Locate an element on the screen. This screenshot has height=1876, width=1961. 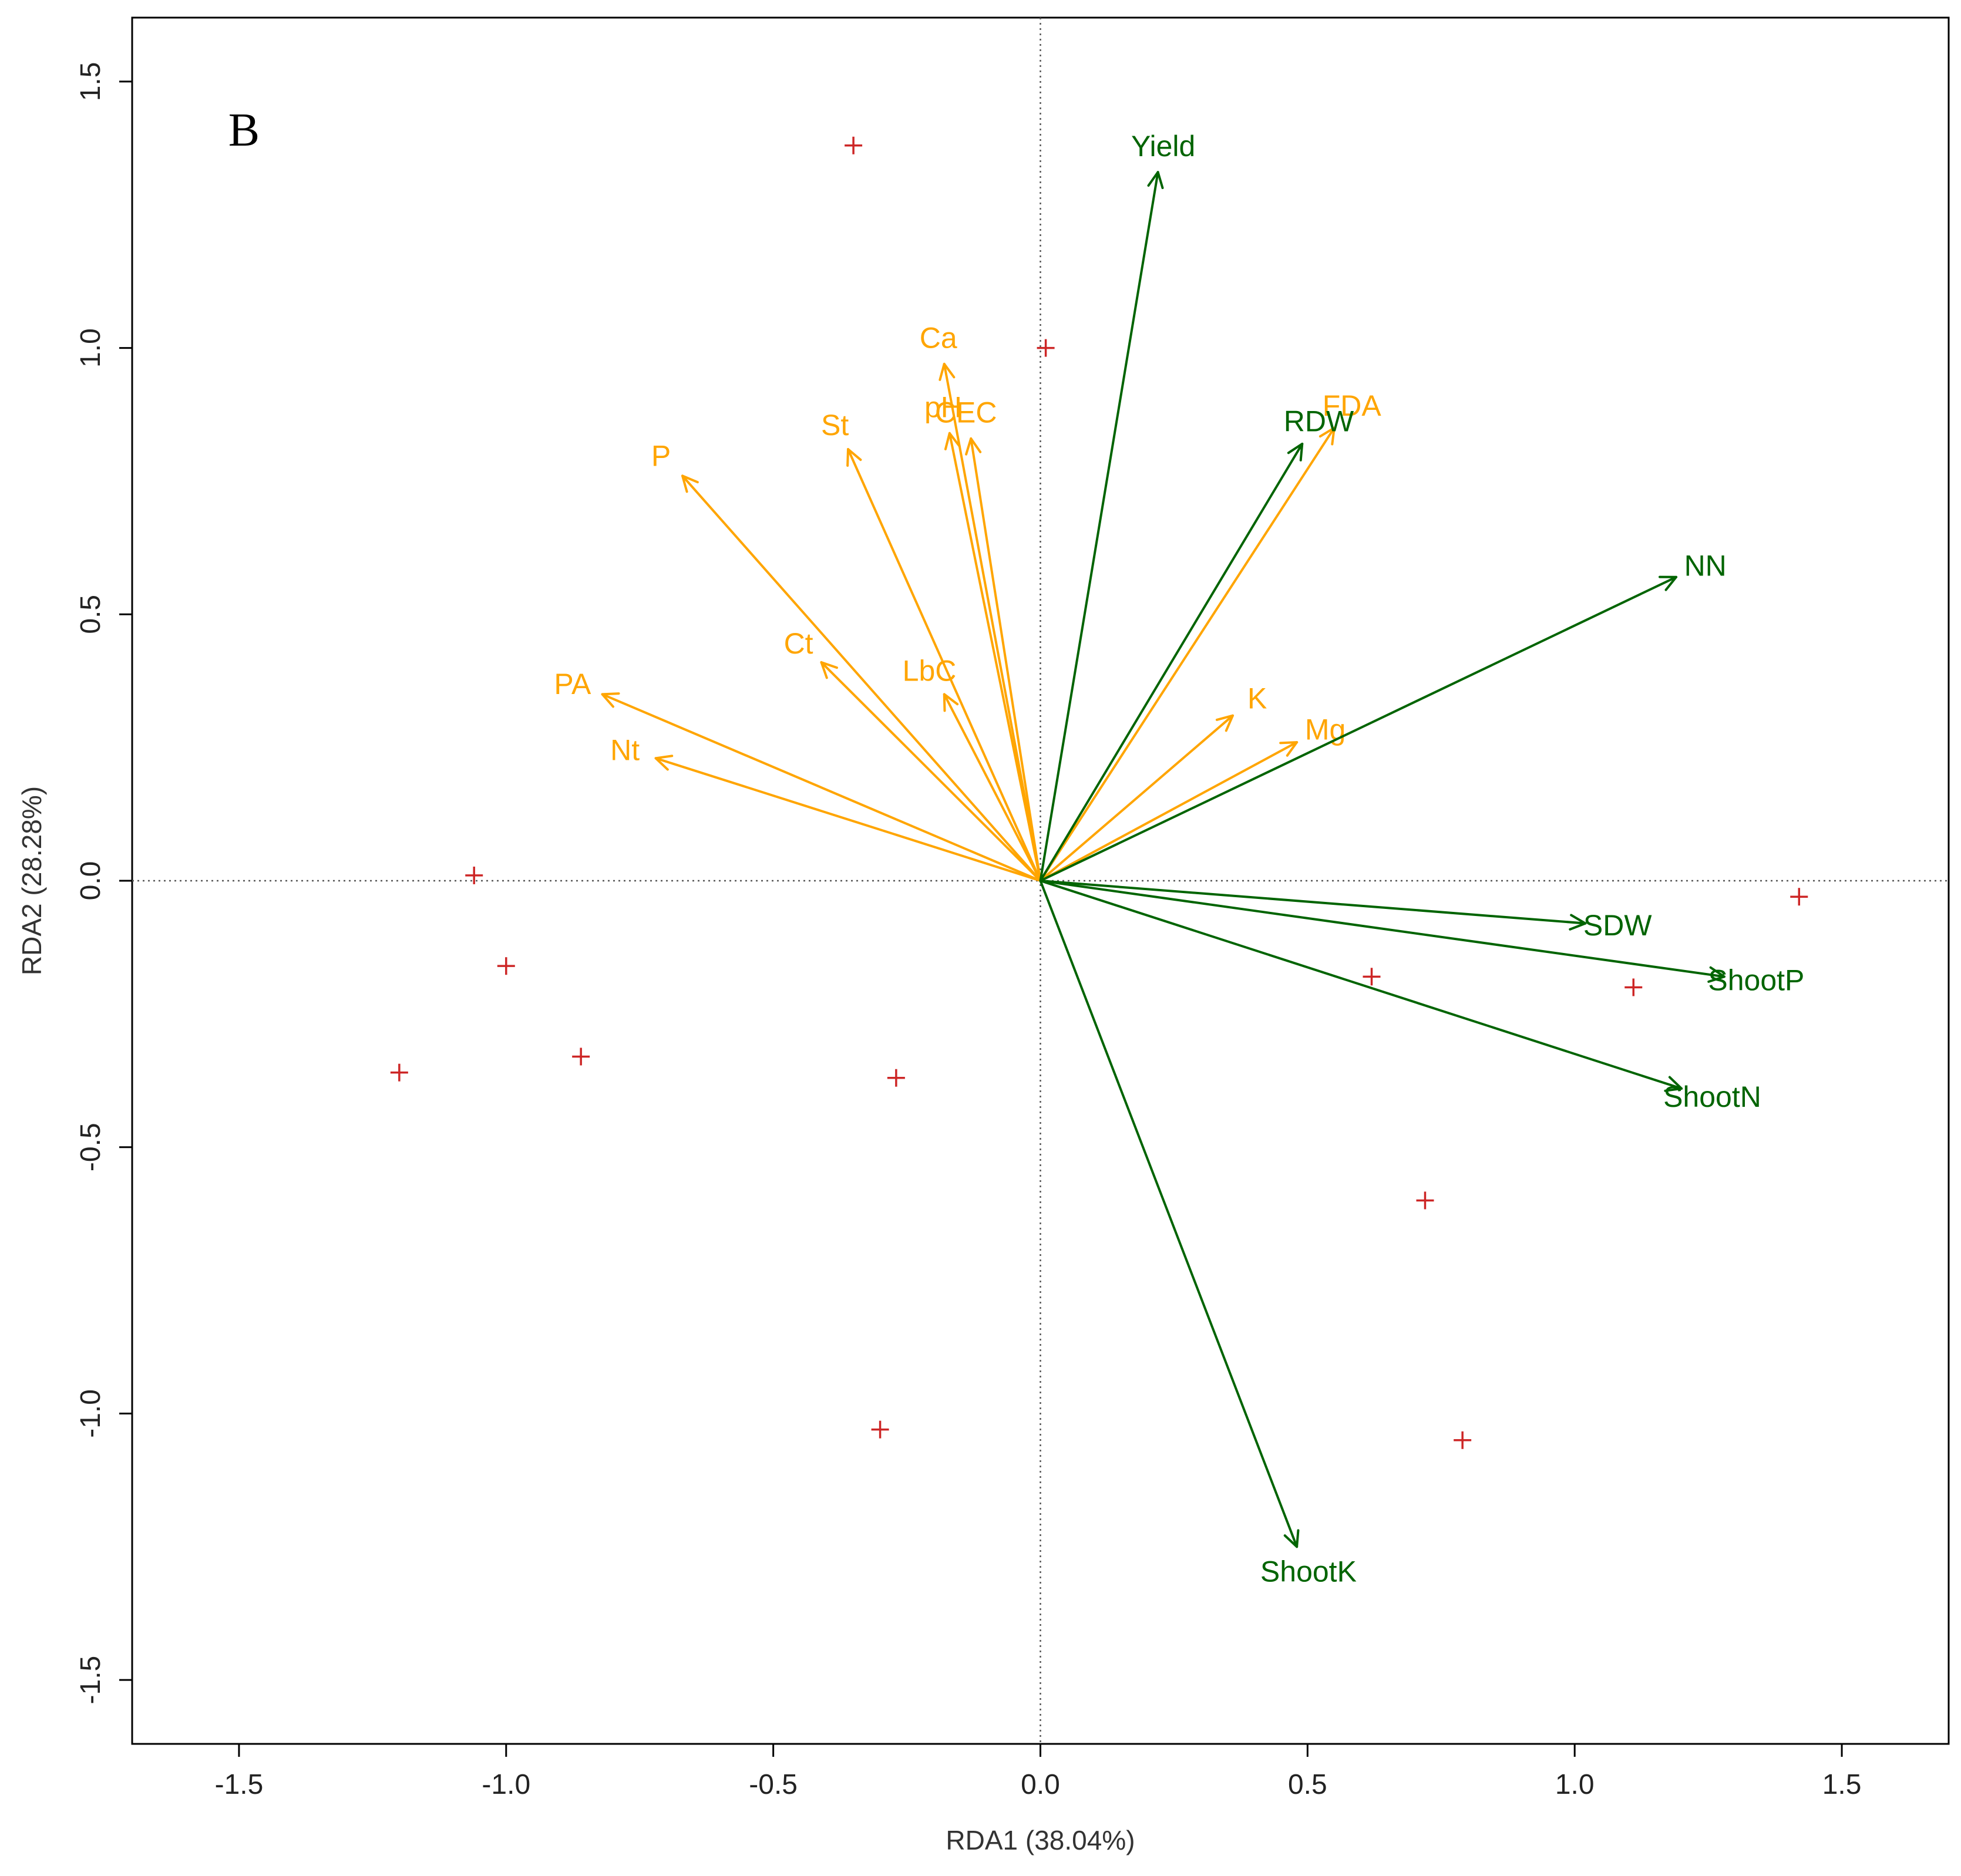
x-tick-label: 1.5 is located at coordinates (1842, 1784).